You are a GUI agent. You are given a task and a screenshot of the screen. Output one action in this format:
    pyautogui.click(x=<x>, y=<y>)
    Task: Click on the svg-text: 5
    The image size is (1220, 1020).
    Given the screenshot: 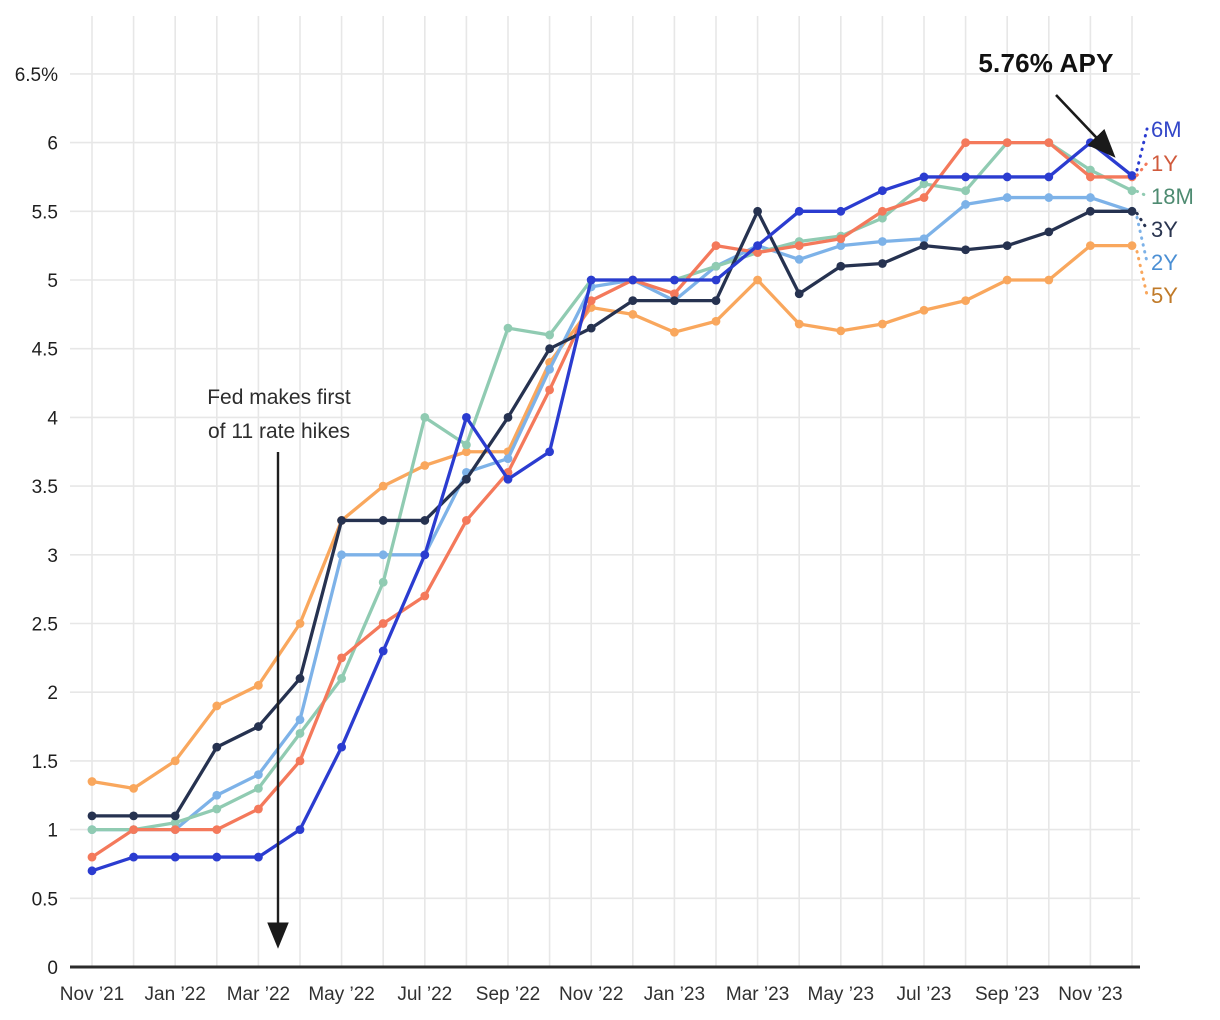 What is the action you would take?
    pyautogui.click(x=52, y=281)
    